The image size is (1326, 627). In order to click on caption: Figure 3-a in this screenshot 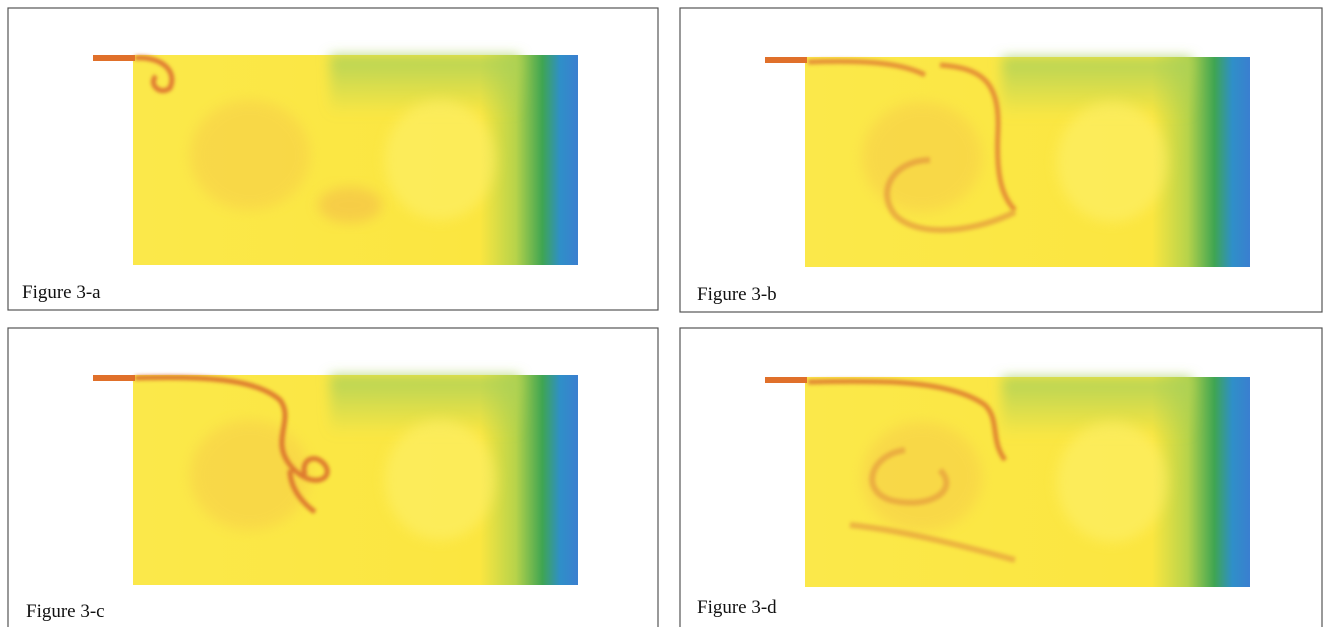, I will do `click(61, 292)`.